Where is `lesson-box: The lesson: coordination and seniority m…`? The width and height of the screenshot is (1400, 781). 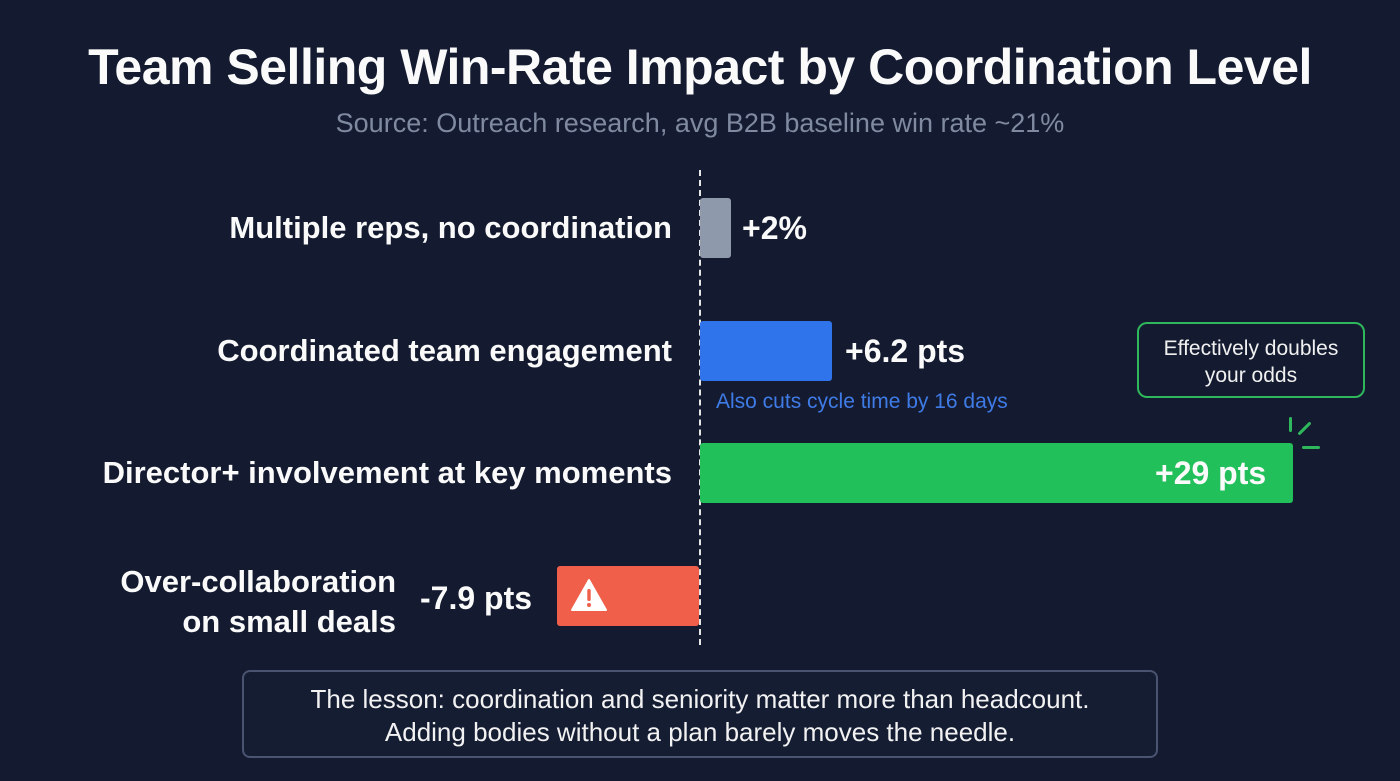
lesson-box: The lesson: coordination and seniority m… is located at coordinates (700, 714).